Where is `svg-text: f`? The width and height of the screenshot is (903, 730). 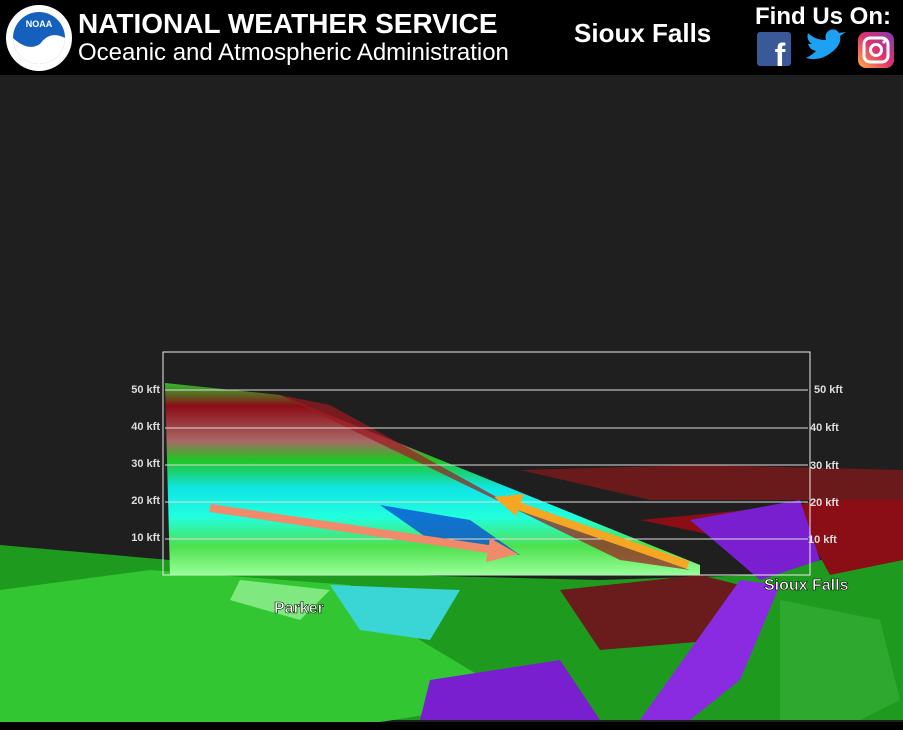
svg-text: f is located at coordinates (780, 55).